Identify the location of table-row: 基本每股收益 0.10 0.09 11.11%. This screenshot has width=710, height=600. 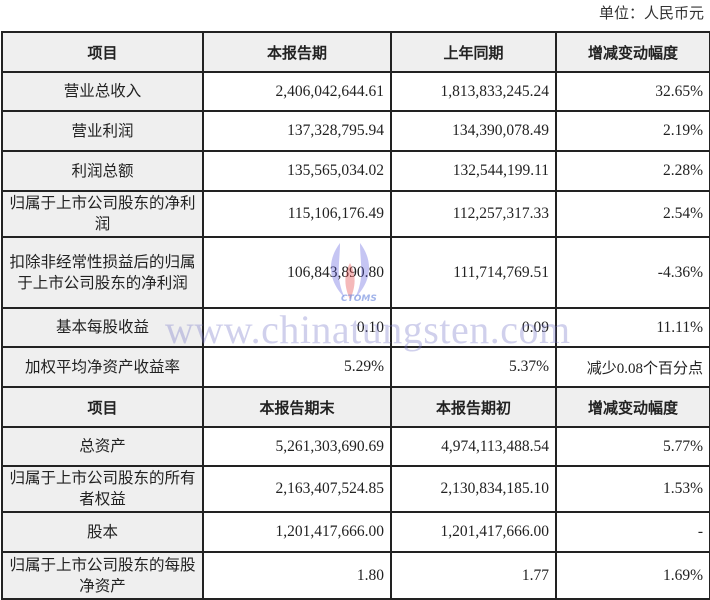
(355, 327).